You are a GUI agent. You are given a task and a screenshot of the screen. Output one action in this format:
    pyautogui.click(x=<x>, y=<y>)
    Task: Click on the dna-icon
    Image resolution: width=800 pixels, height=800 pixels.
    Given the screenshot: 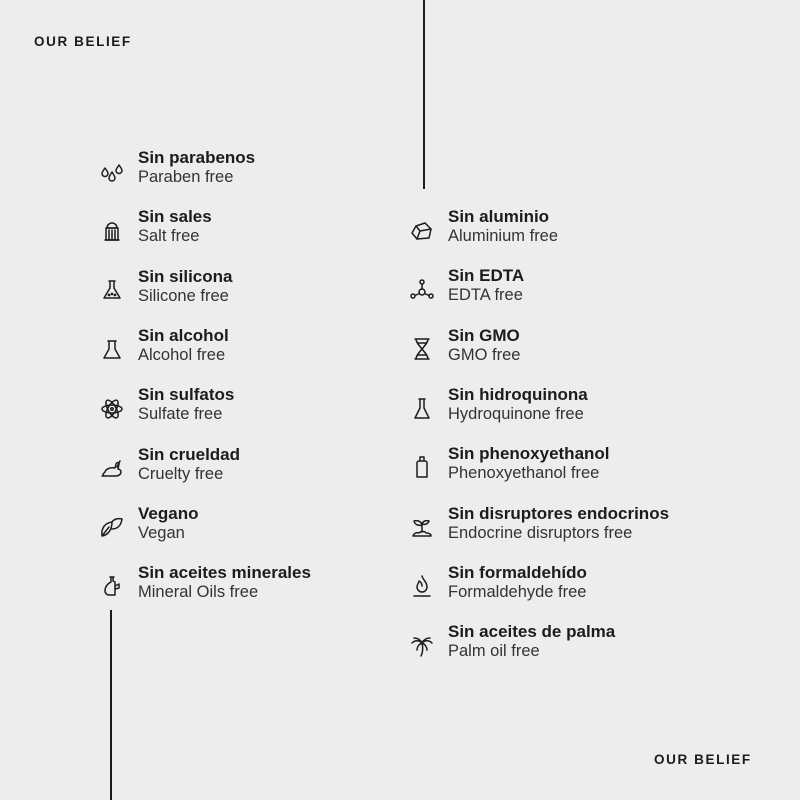 What is the action you would take?
    pyautogui.click(x=422, y=349)
    